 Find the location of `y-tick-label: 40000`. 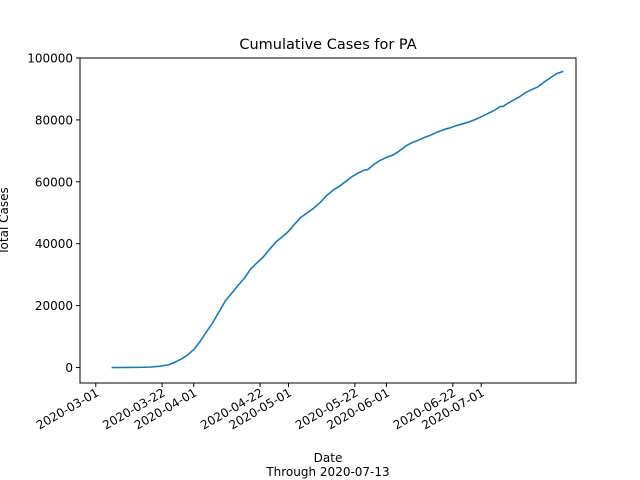

y-tick-label: 40000 is located at coordinates (54, 244).